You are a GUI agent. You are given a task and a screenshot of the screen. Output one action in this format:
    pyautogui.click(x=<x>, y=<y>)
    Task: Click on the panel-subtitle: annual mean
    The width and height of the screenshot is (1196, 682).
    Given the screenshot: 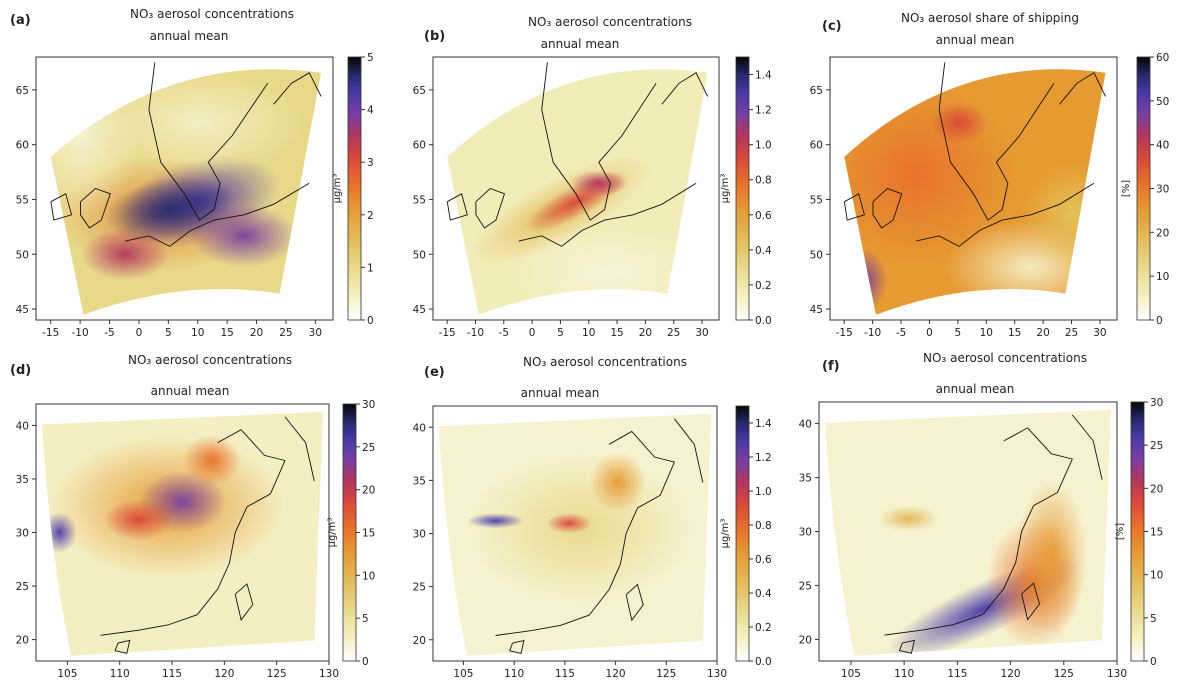 What is the action you would take?
    pyautogui.click(x=580, y=44)
    